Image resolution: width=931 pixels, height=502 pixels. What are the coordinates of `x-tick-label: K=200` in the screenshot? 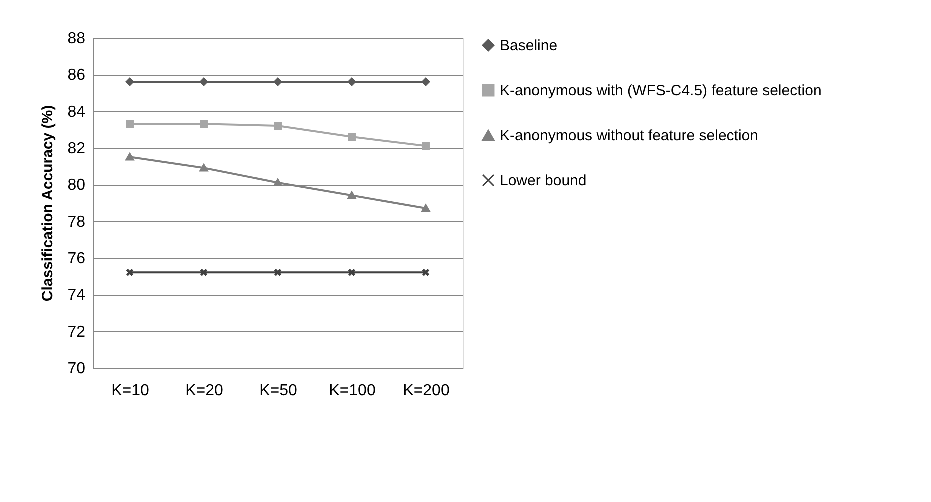 It's located at (426, 391).